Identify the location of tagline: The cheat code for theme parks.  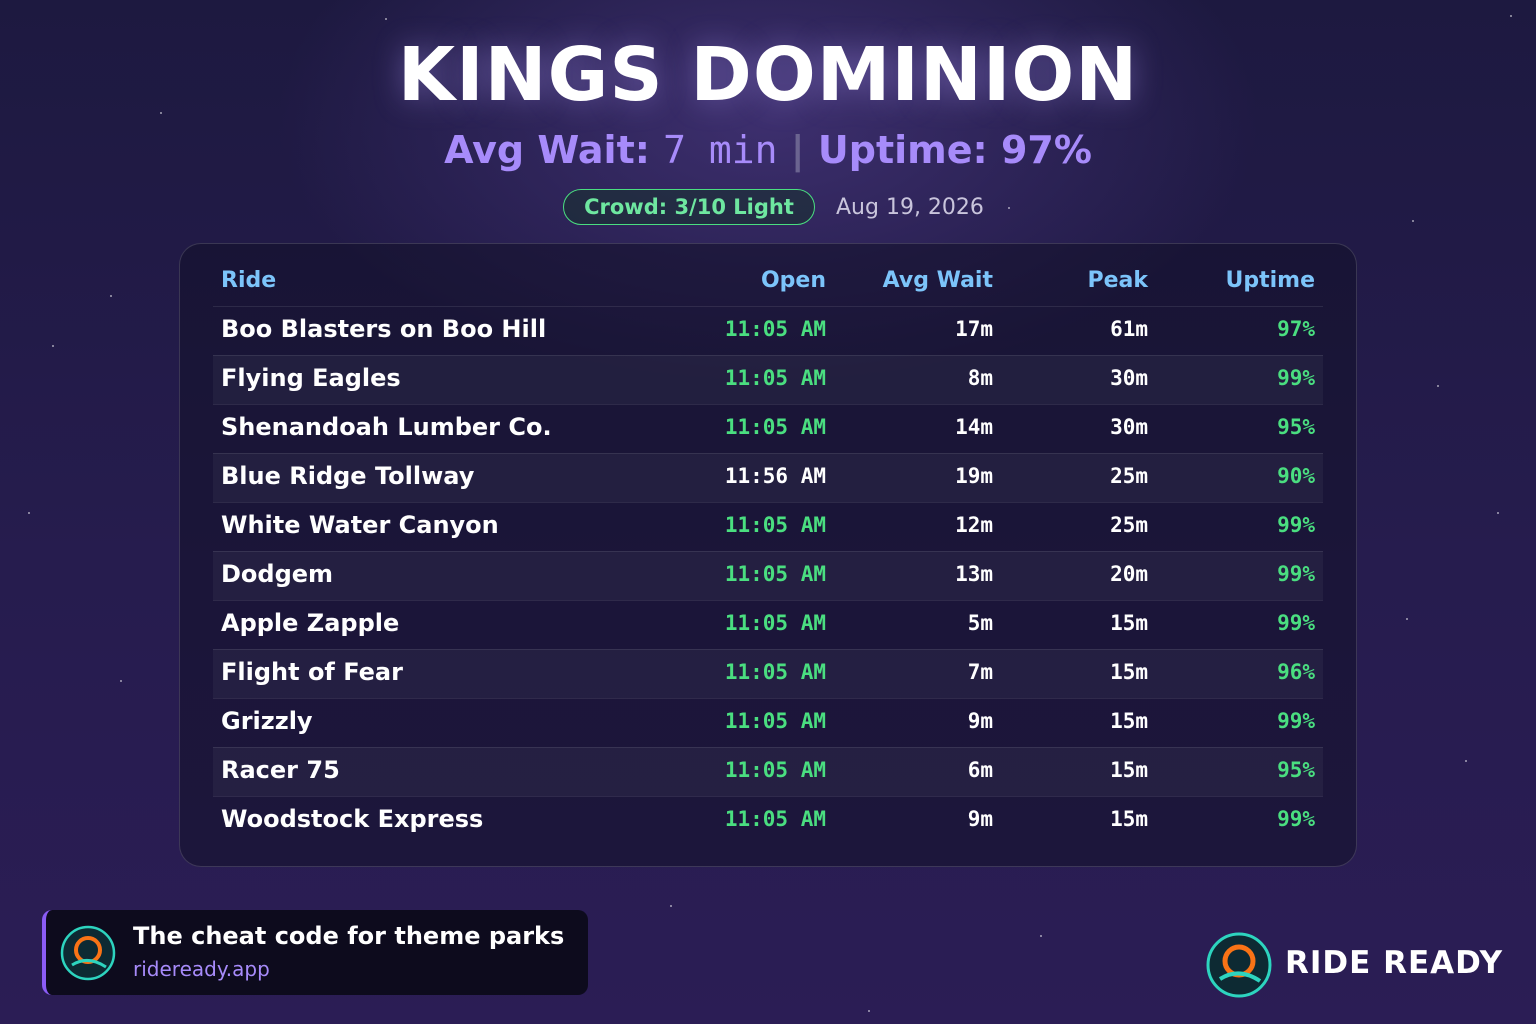
(349, 936).